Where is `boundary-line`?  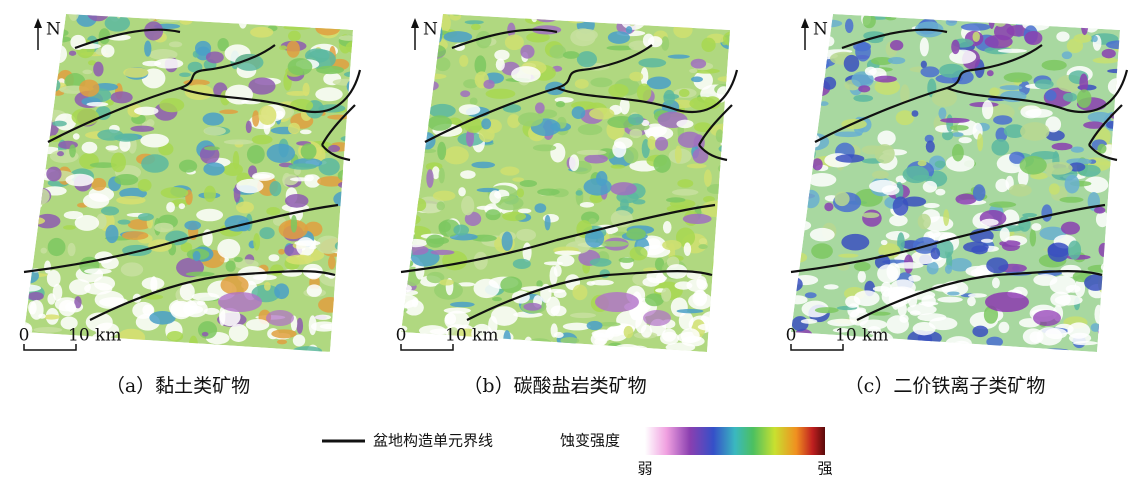 boundary-line is located at coordinates (270, 91).